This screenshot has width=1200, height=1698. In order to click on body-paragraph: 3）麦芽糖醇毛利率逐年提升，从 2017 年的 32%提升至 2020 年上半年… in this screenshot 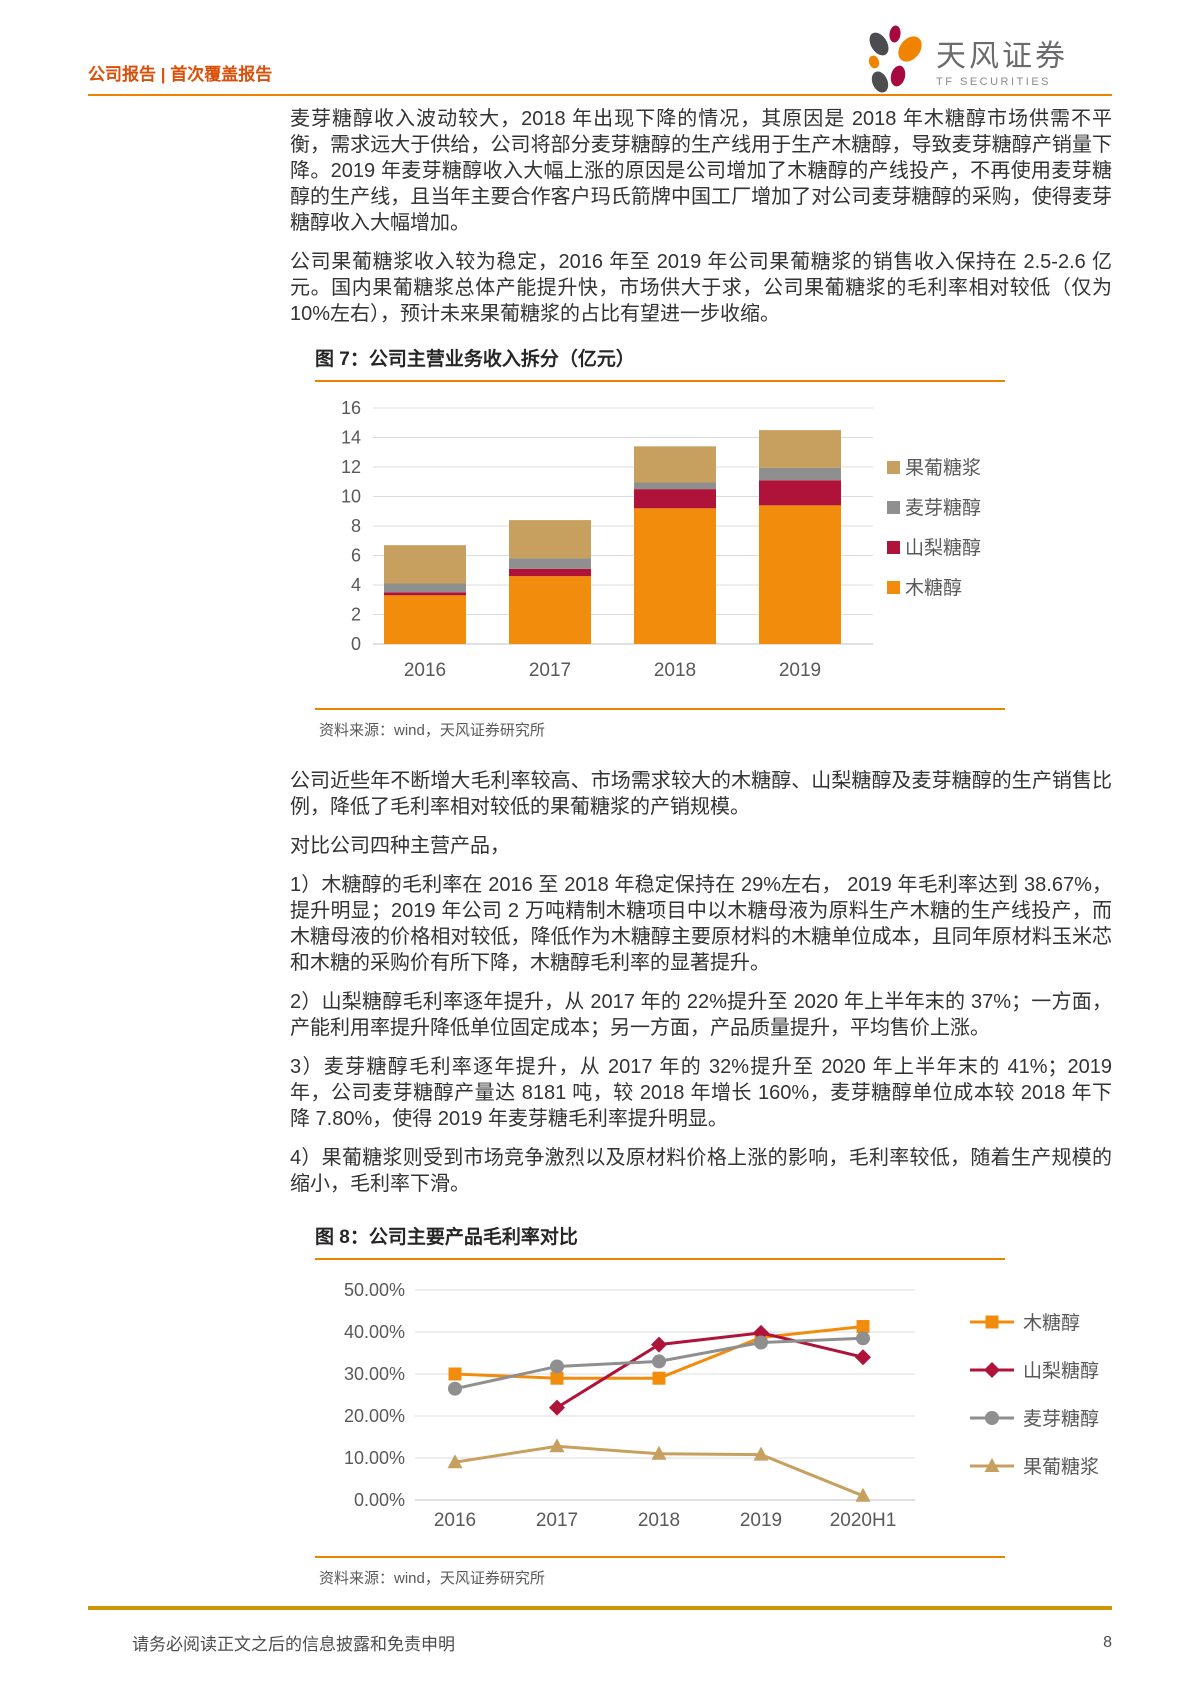, I will do `click(701, 1093)`.